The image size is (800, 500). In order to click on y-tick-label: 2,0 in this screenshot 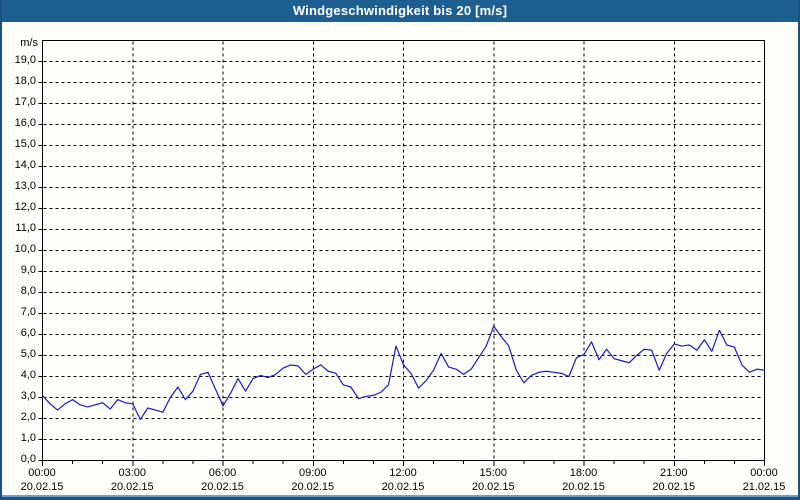, I will do `click(28, 417)`.